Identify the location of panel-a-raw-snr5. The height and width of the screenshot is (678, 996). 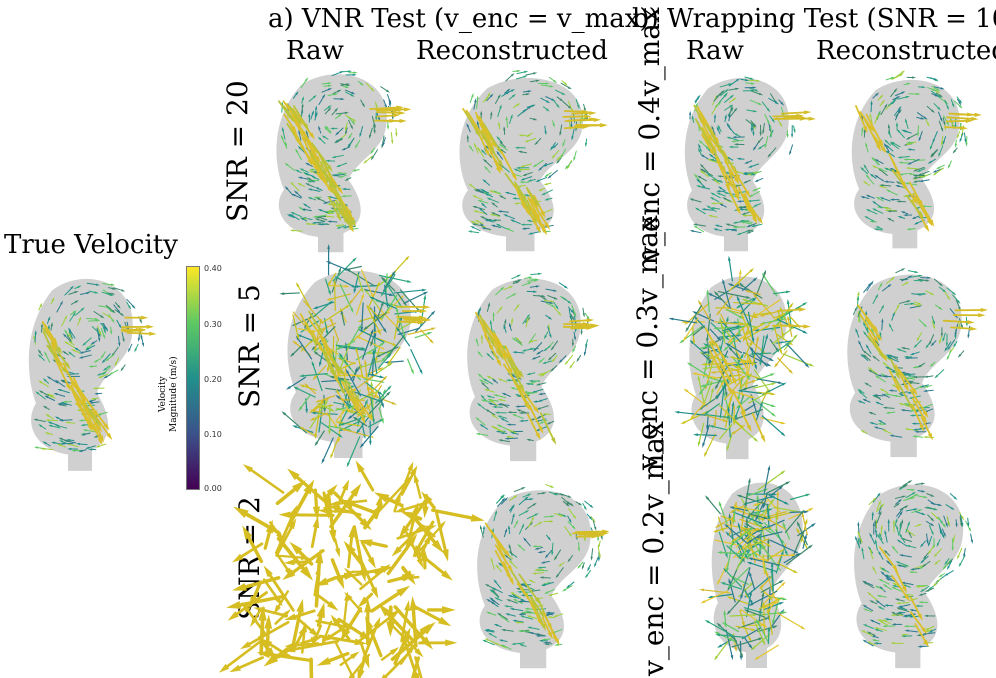
(353, 356).